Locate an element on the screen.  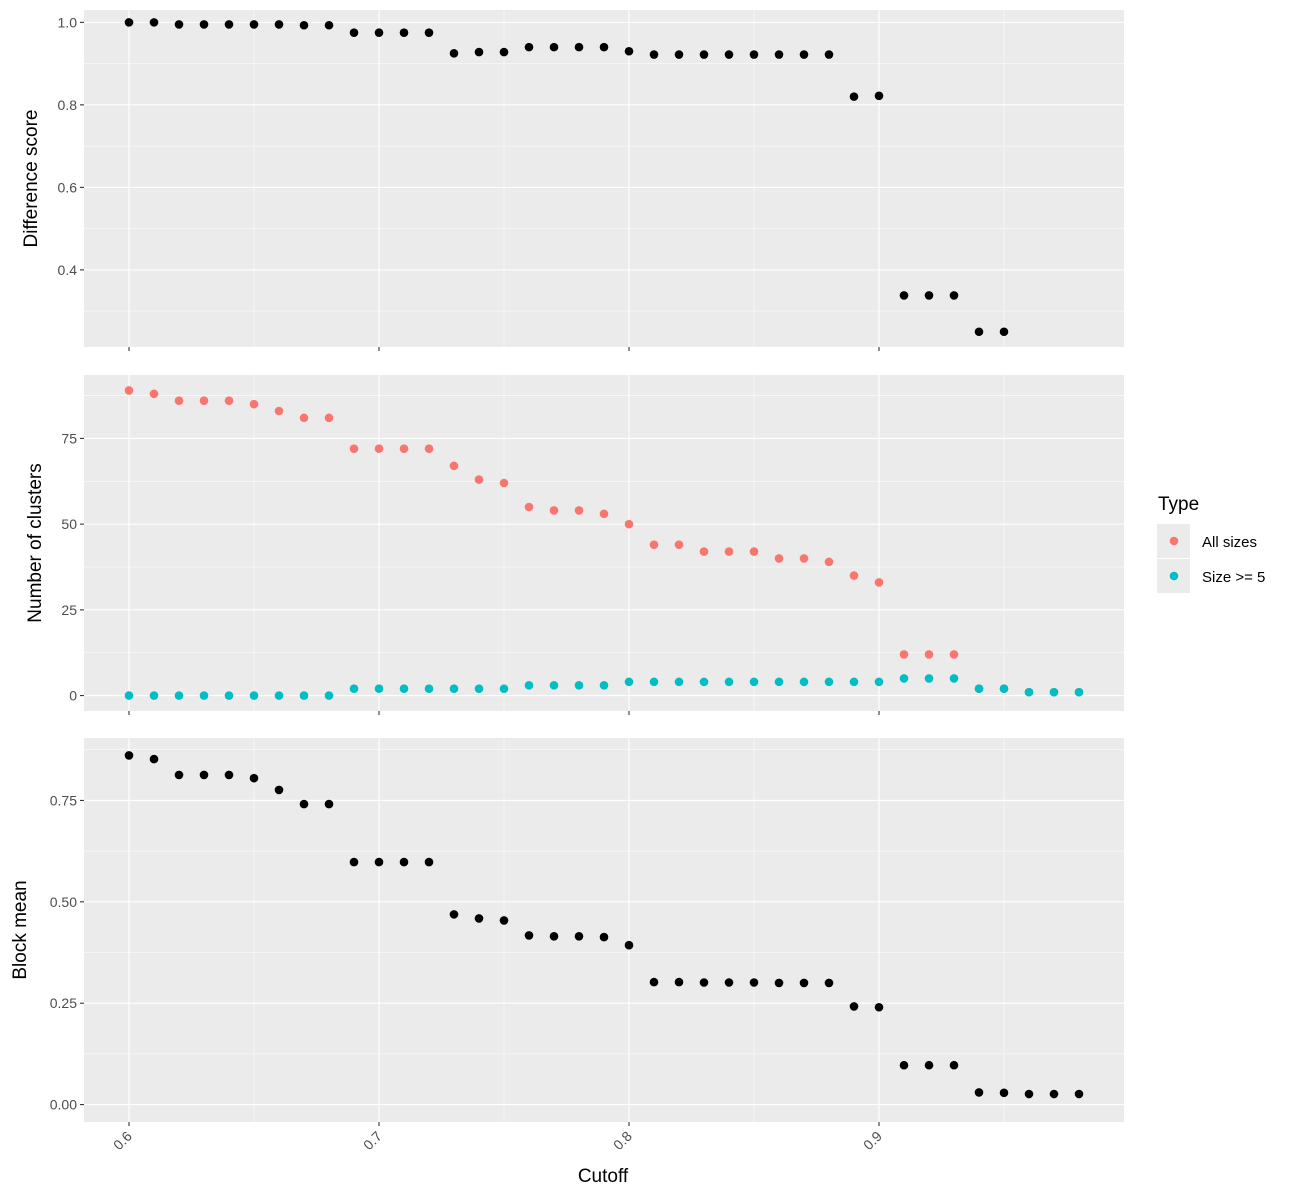
y-axis-title: Number of clusters is located at coordinates (35, 542).